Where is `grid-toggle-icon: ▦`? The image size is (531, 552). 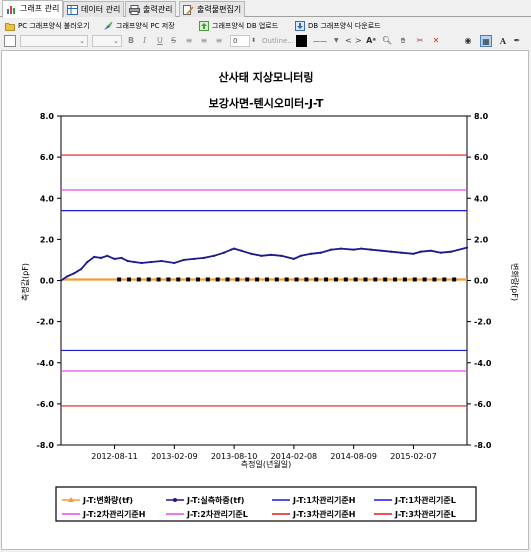
grid-toggle-icon: ▦ is located at coordinates (486, 41).